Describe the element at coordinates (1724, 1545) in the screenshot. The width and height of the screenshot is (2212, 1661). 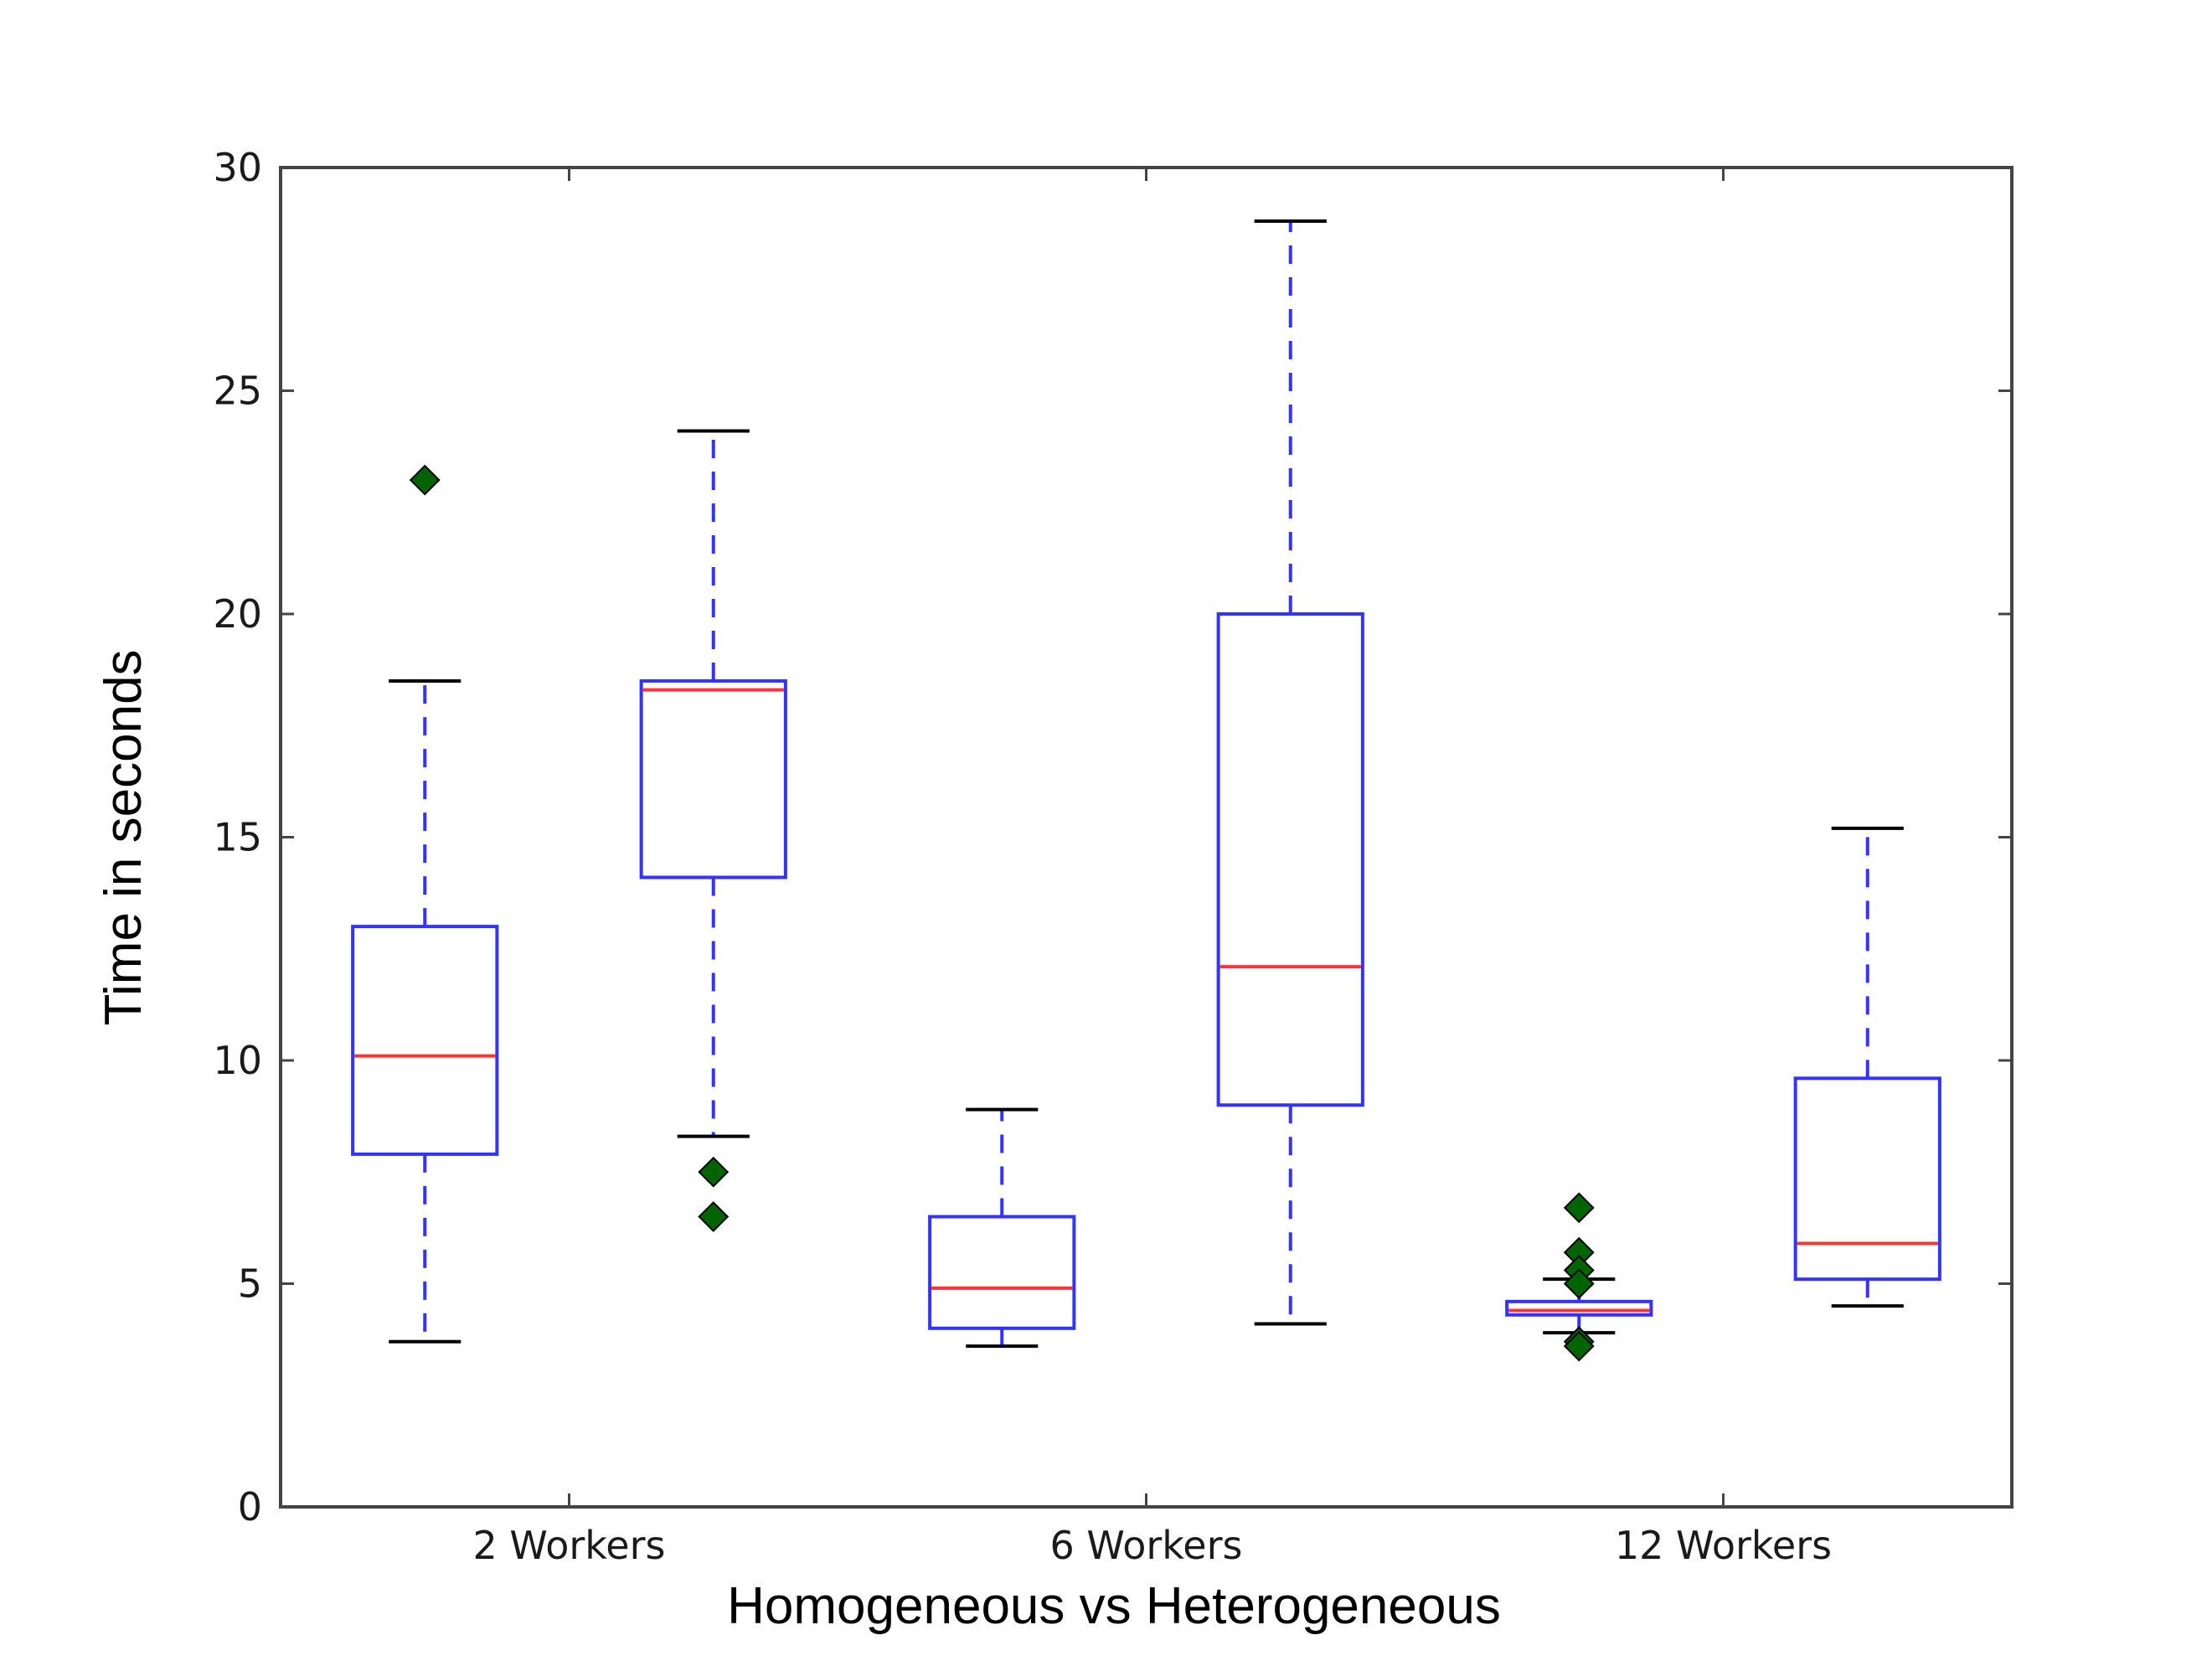
I see `x-tick-label: 12 Workers` at that location.